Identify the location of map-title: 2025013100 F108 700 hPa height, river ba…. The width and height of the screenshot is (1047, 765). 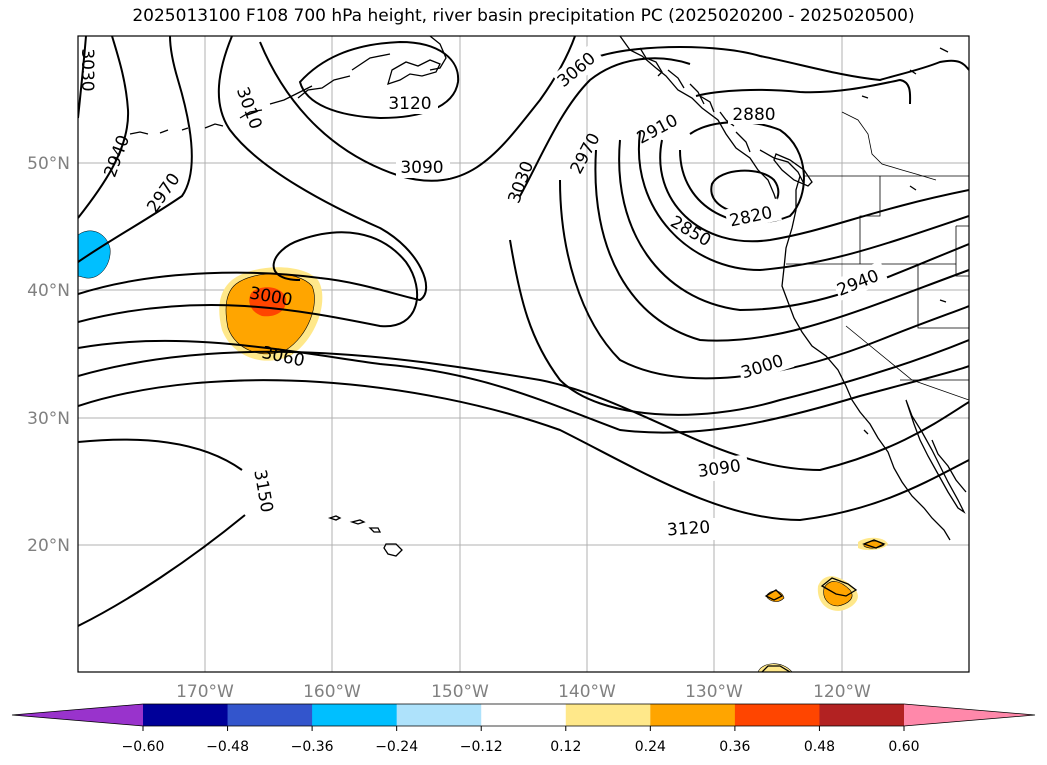
(523, 16).